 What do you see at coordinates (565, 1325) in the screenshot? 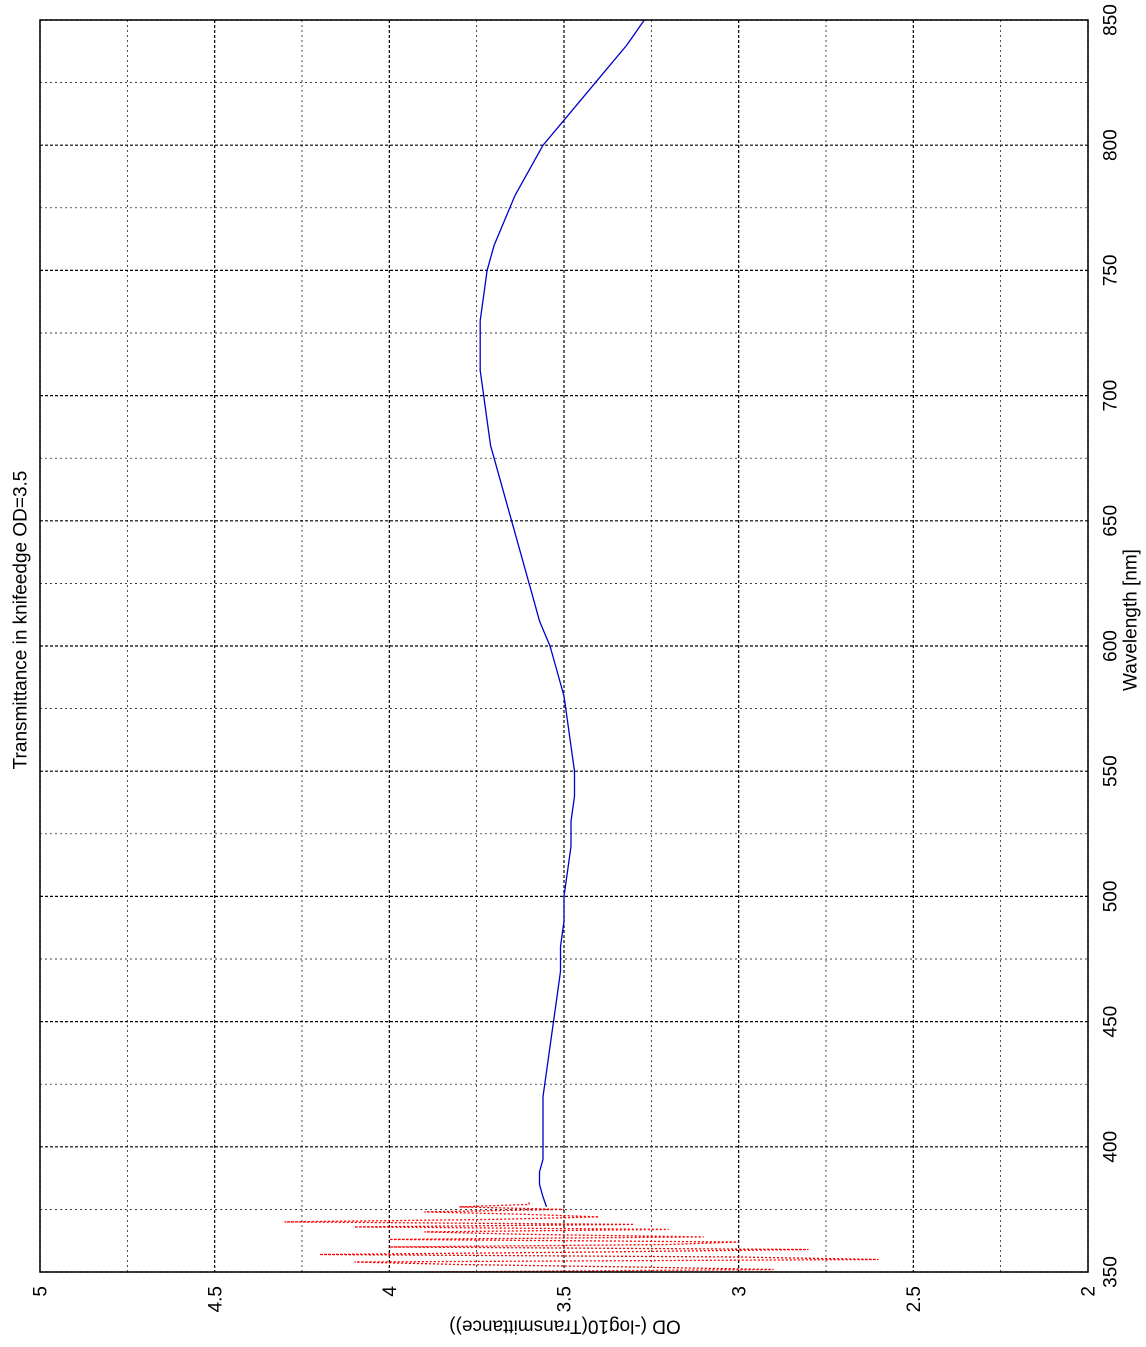
I see `y-axis-label: OD (-log10(Transmittance))` at bounding box center [565, 1325].